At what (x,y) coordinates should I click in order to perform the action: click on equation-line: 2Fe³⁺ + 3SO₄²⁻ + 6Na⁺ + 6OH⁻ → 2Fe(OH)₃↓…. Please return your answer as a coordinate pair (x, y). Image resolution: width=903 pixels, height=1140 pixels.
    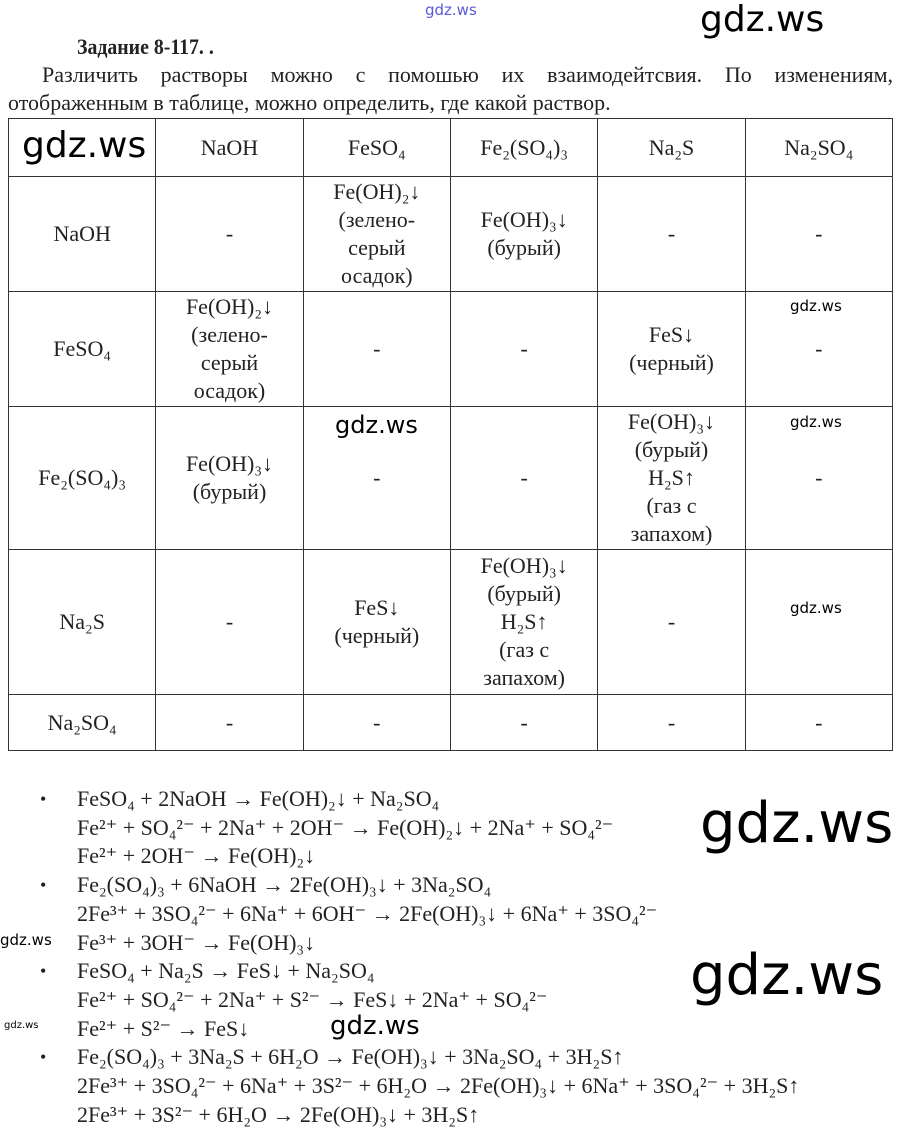
    Looking at the image, I should click on (367, 913).